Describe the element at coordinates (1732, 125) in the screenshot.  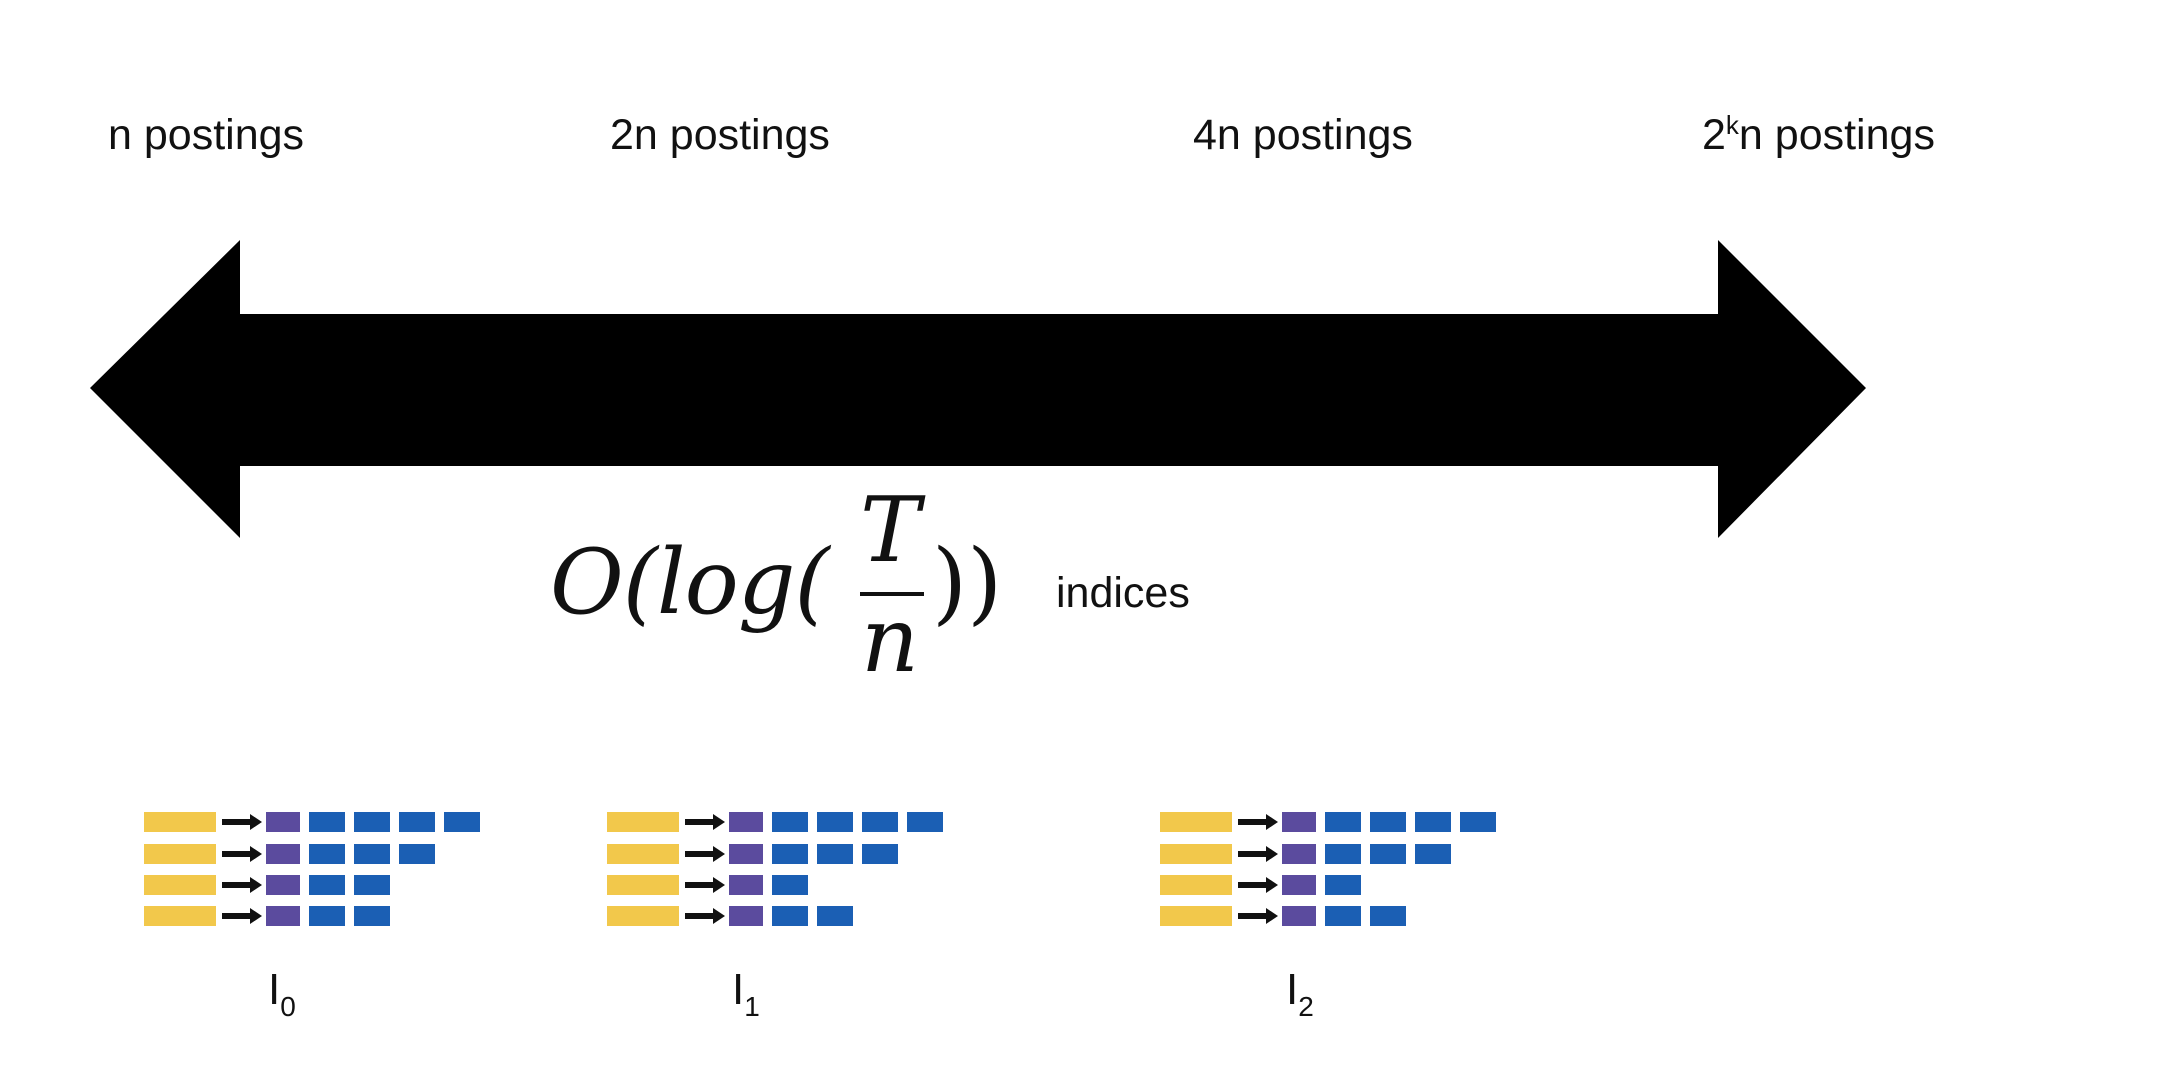
I see `postings-label-3-sup: k` at that location.